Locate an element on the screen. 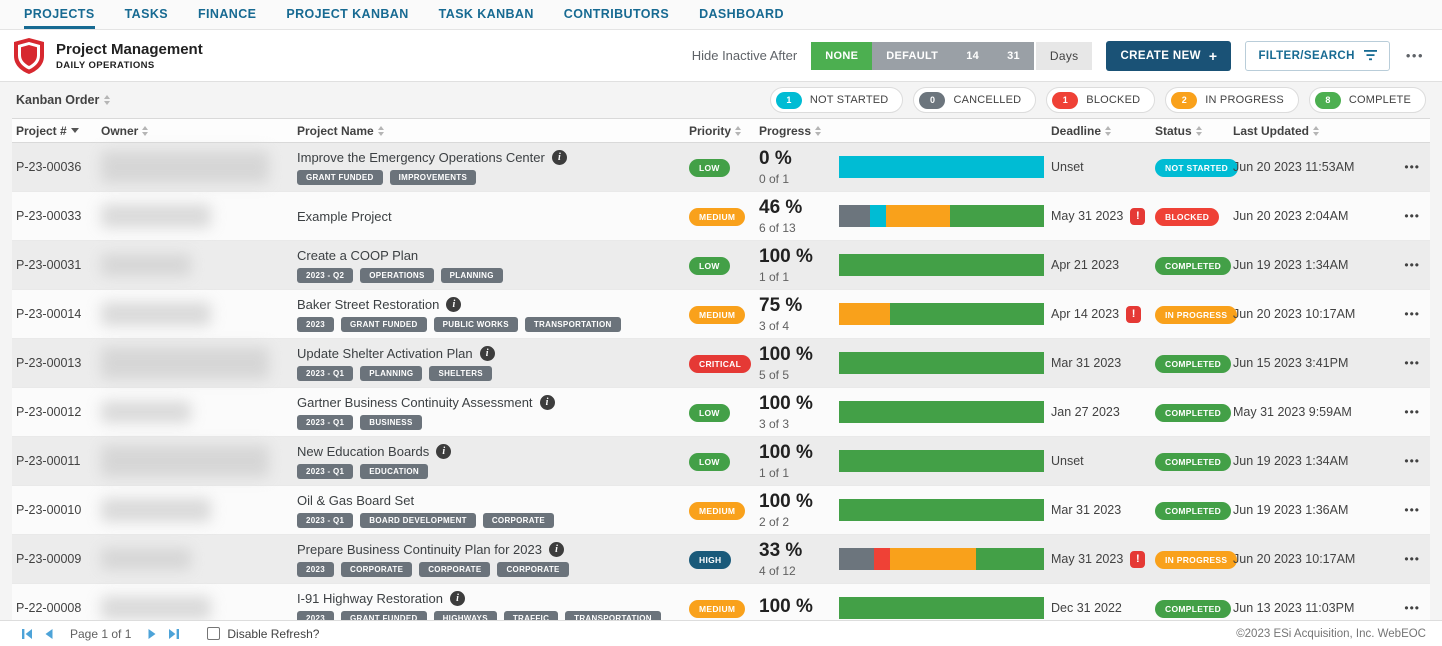  filter-funnel-icon is located at coordinates (1370, 55).